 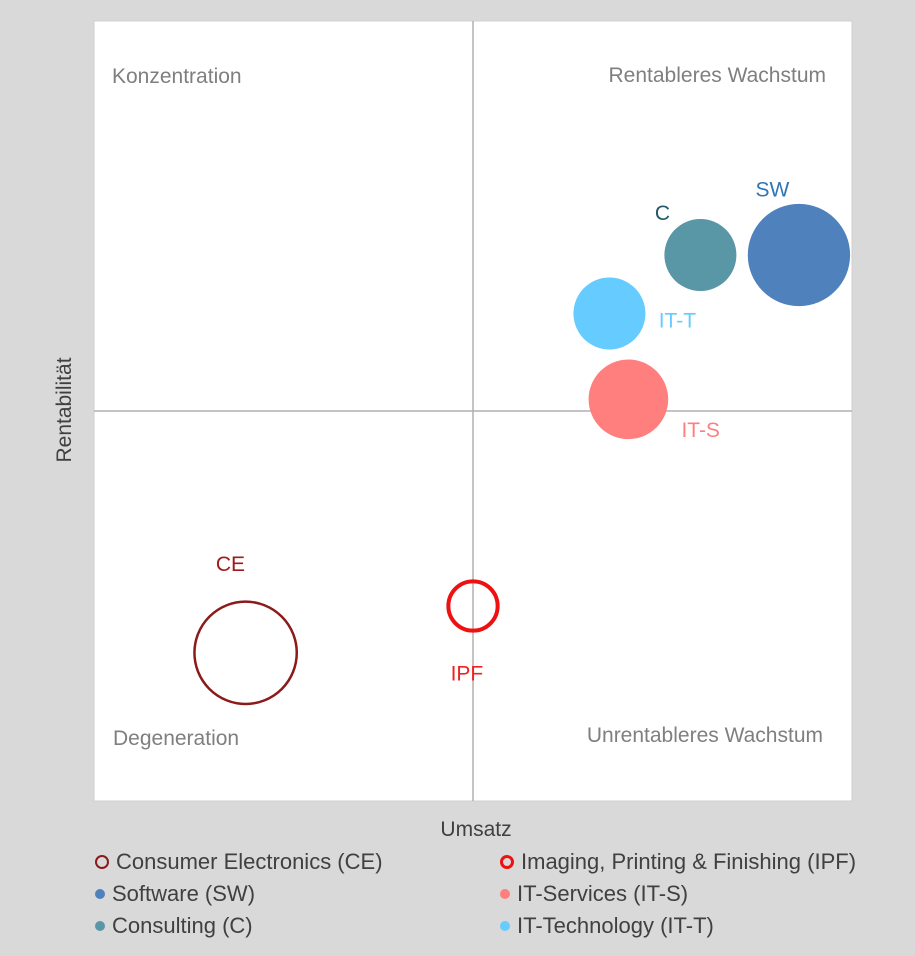 I want to click on legend-label-it-t: IT-Technology (IT-T), so click(x=615, y=925).